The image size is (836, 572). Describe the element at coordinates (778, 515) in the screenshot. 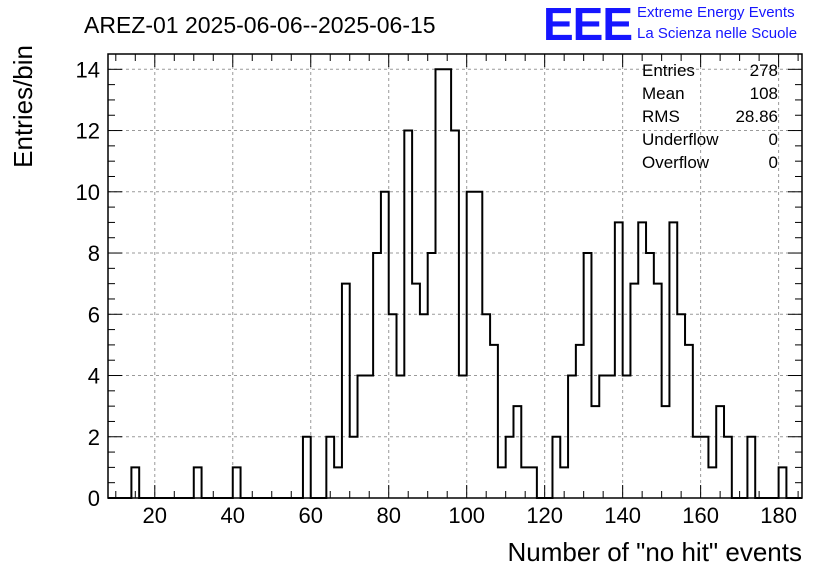

I see `x-tick-label: 180` at that location.